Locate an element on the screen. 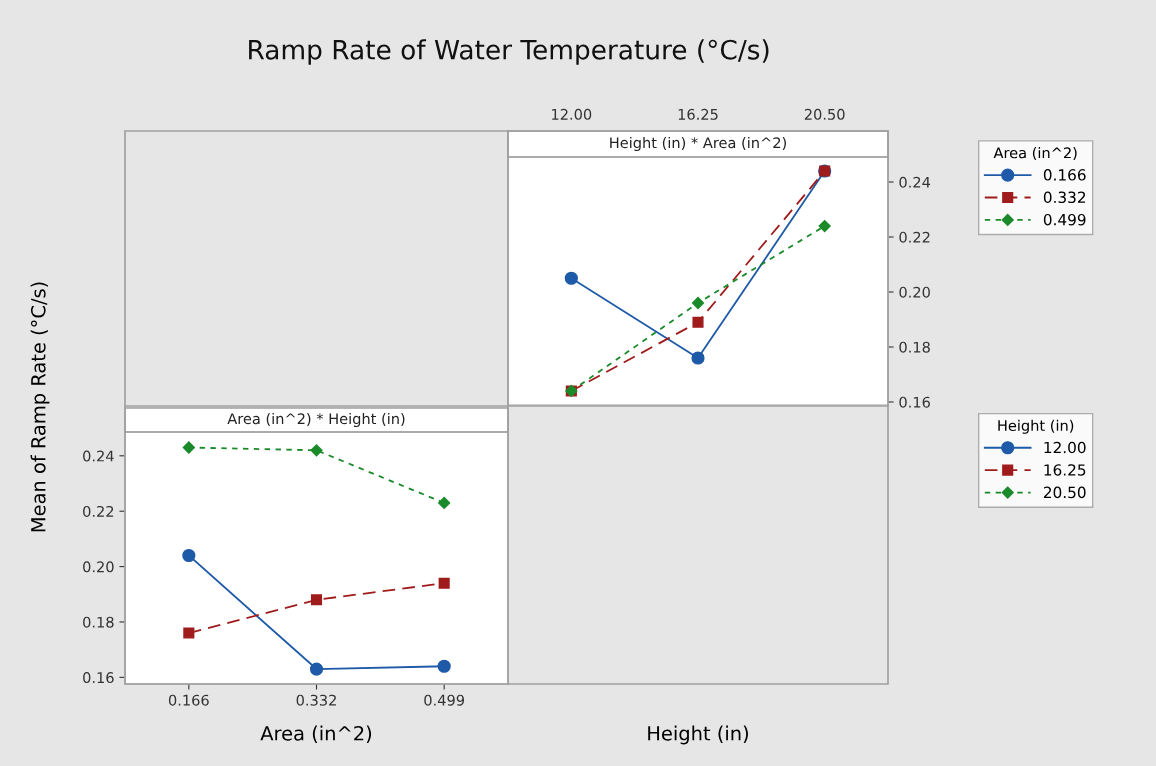 This screenshot has width=1156, height=766. legend-title: Height (in) is located at coordinates (1036, 426).